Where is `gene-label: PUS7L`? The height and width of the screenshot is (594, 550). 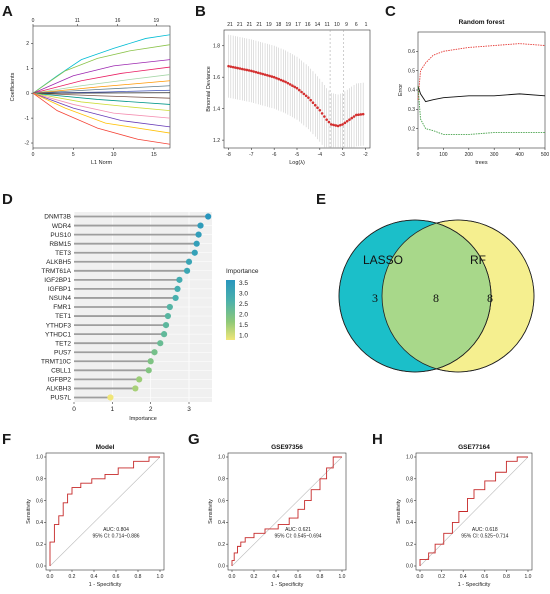 gene-label: PUS7L is located at coordinates (60, 398).